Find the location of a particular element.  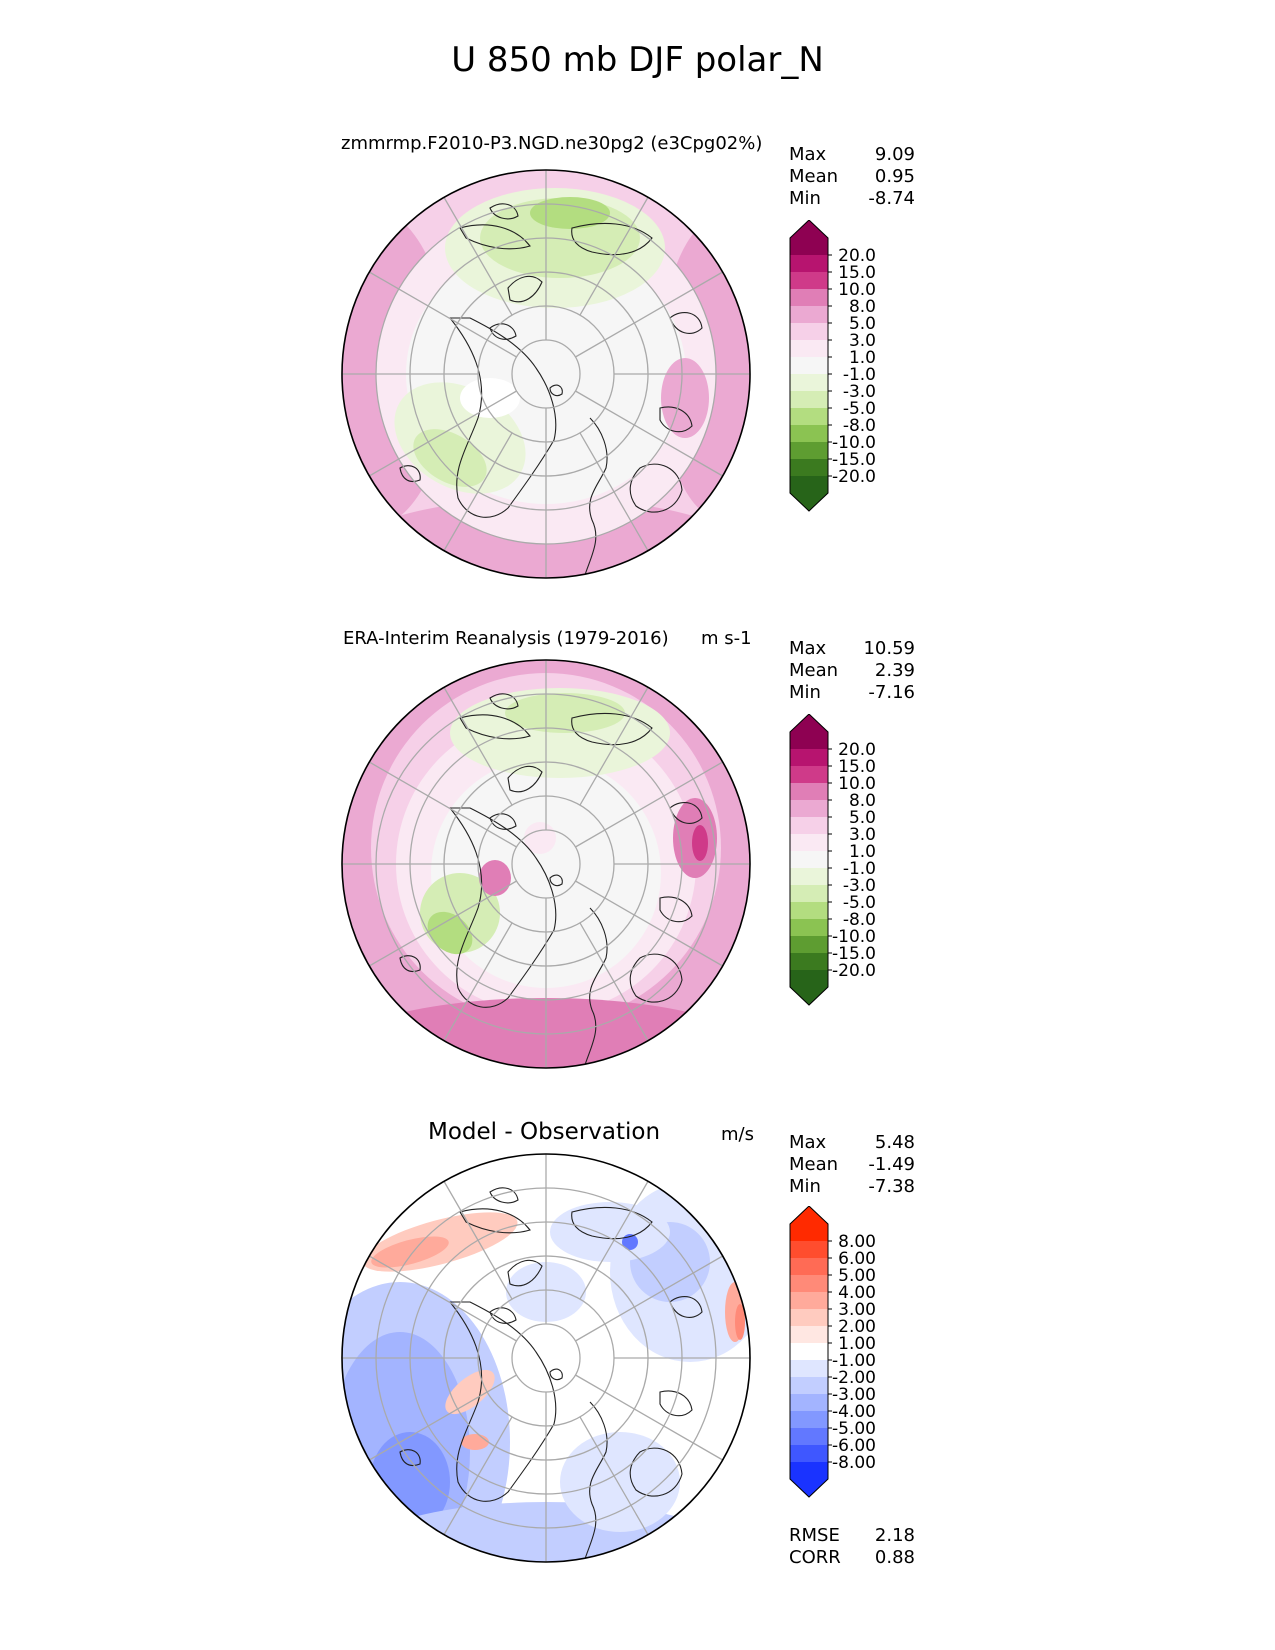

panel2-polar-map is located at coordinates (546, 864).